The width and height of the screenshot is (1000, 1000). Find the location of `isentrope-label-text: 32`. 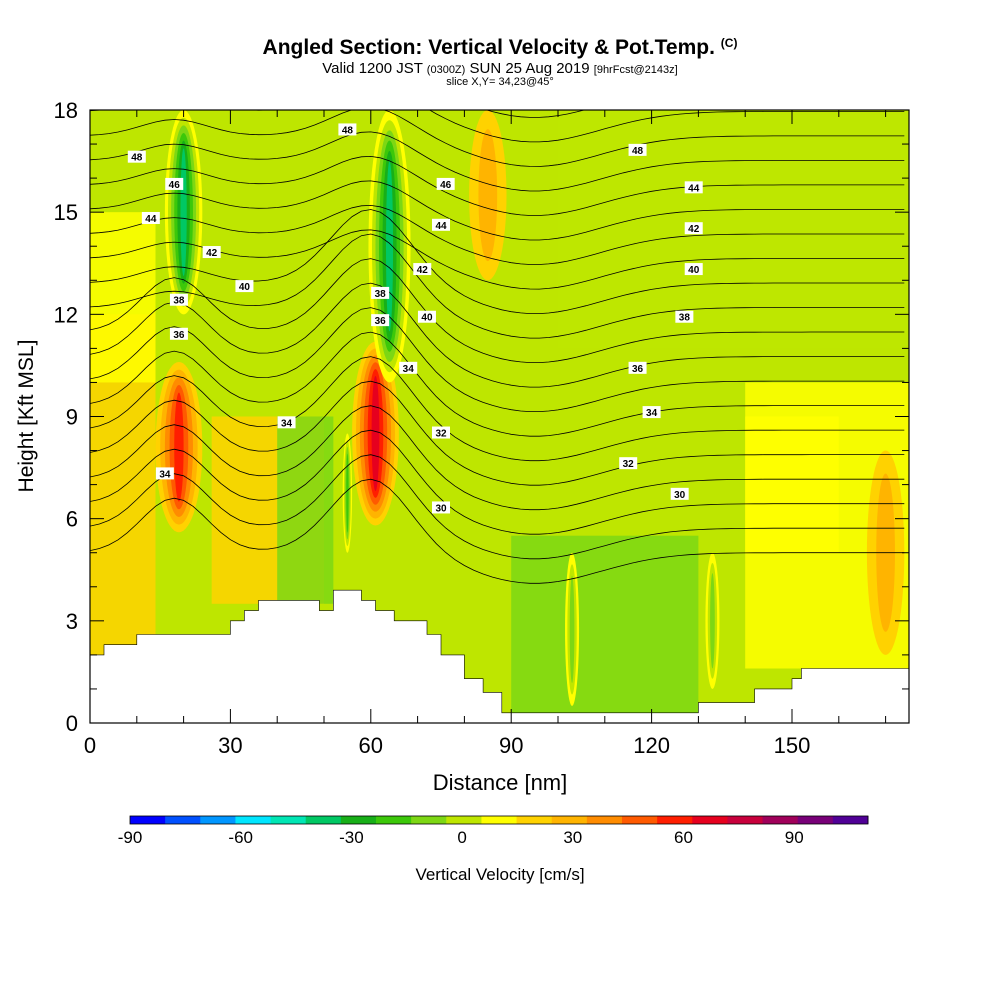

isentrope-label-text: 32 is located at coordinates (441, 434).